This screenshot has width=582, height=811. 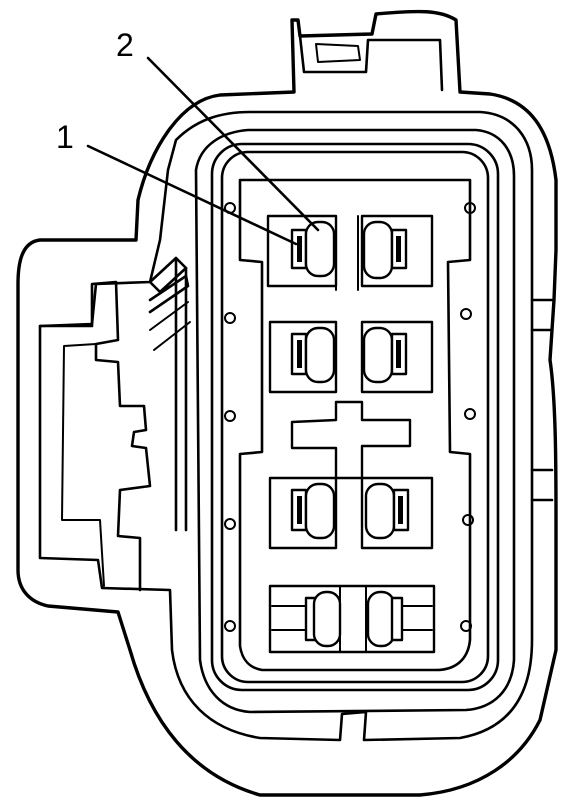 I want to click on center-key, so click(x=351, y=440).